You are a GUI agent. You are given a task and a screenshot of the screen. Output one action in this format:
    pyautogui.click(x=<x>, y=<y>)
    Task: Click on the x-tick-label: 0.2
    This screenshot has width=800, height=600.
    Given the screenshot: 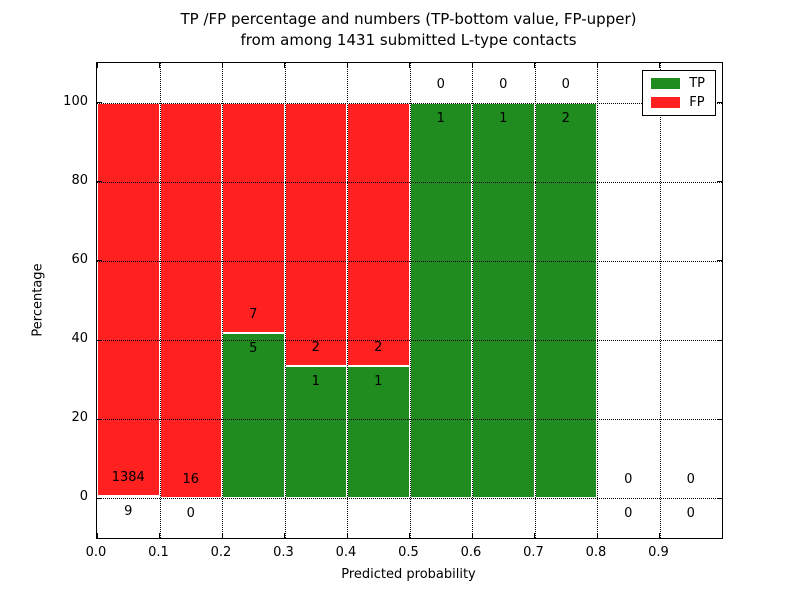 What is the action you would take?
    pyautogui.click(x=221, y=552)
    